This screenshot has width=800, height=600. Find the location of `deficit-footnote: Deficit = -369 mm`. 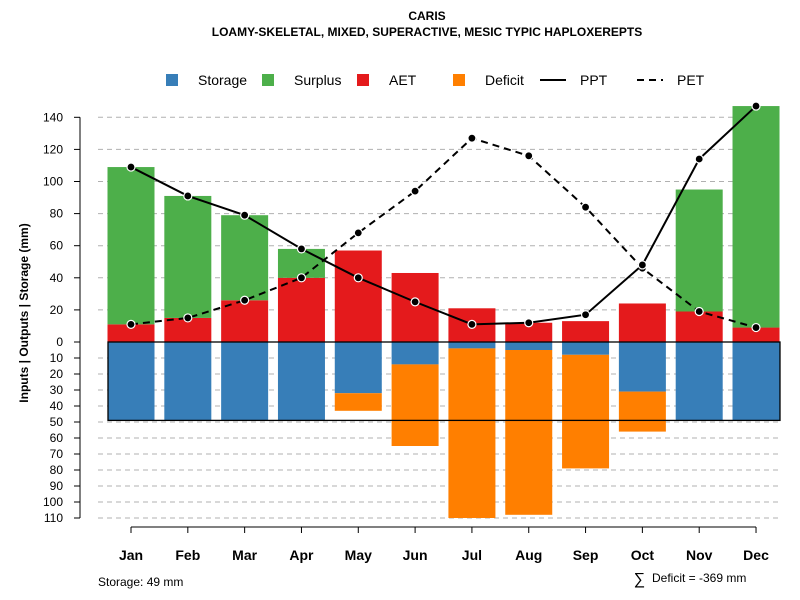

deficit-footnote: Deficit = -369 mm is located at coordinates (699, 578).